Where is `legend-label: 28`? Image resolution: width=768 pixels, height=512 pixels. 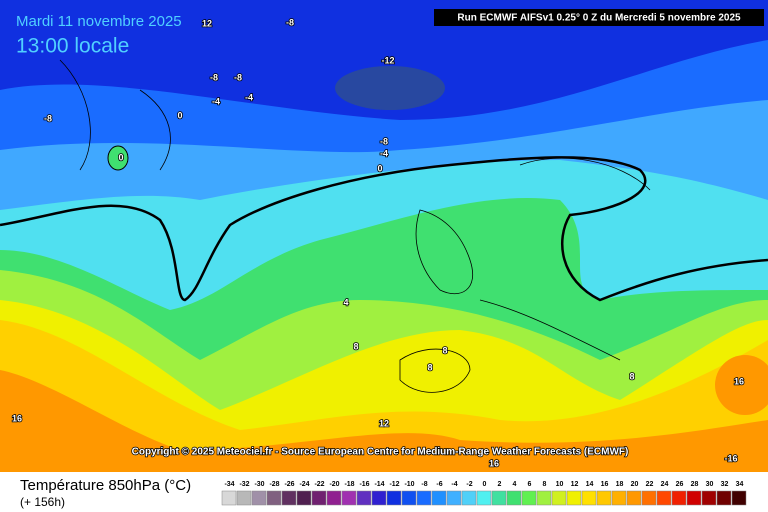 legend-label: 28 is located at coordinates (695, 484).